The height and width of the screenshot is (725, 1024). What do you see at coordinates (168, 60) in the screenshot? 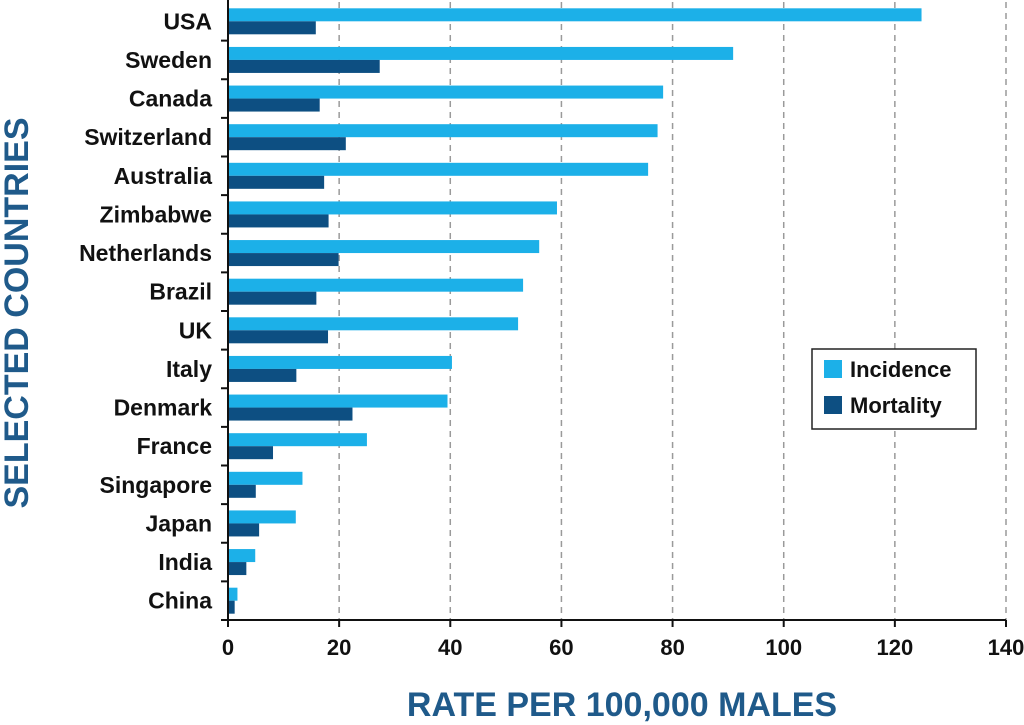
I see `category-label-sweden: Sweden` at bounding box center [168, 60].